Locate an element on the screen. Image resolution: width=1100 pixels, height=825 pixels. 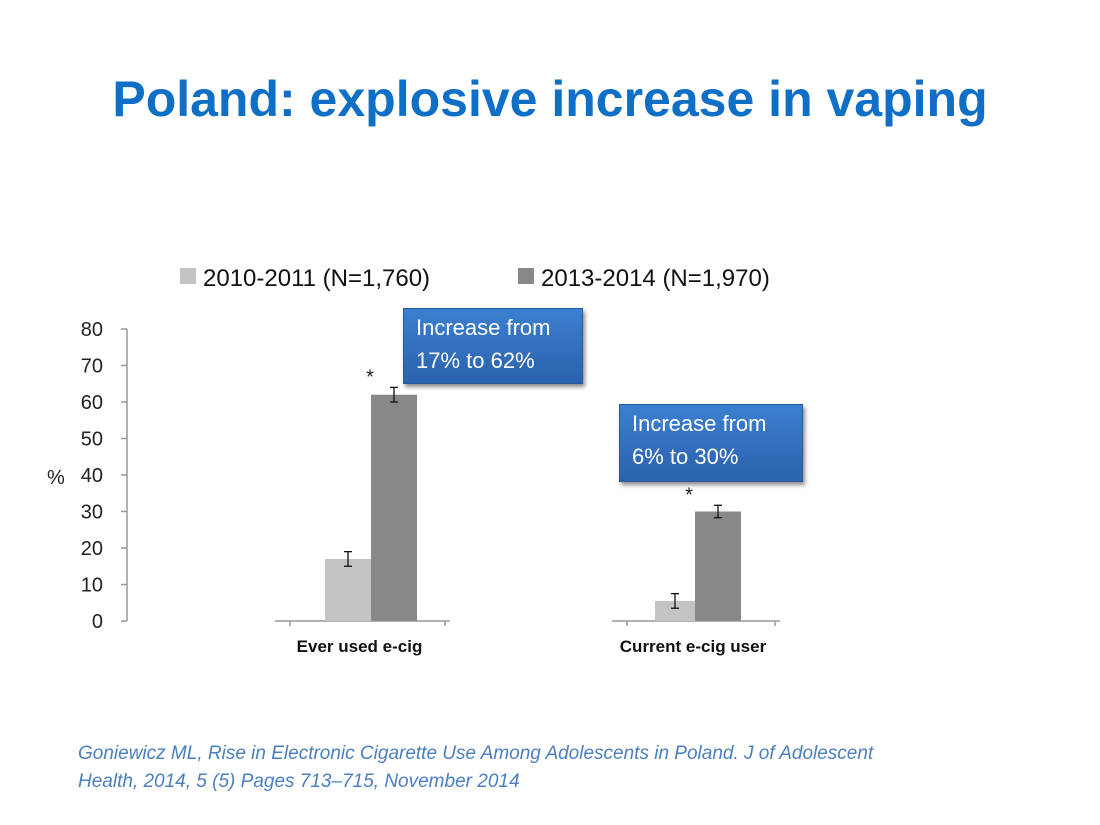
legend-label: 2013-2014 (N=1,970) is located at coordinates (655, 278).